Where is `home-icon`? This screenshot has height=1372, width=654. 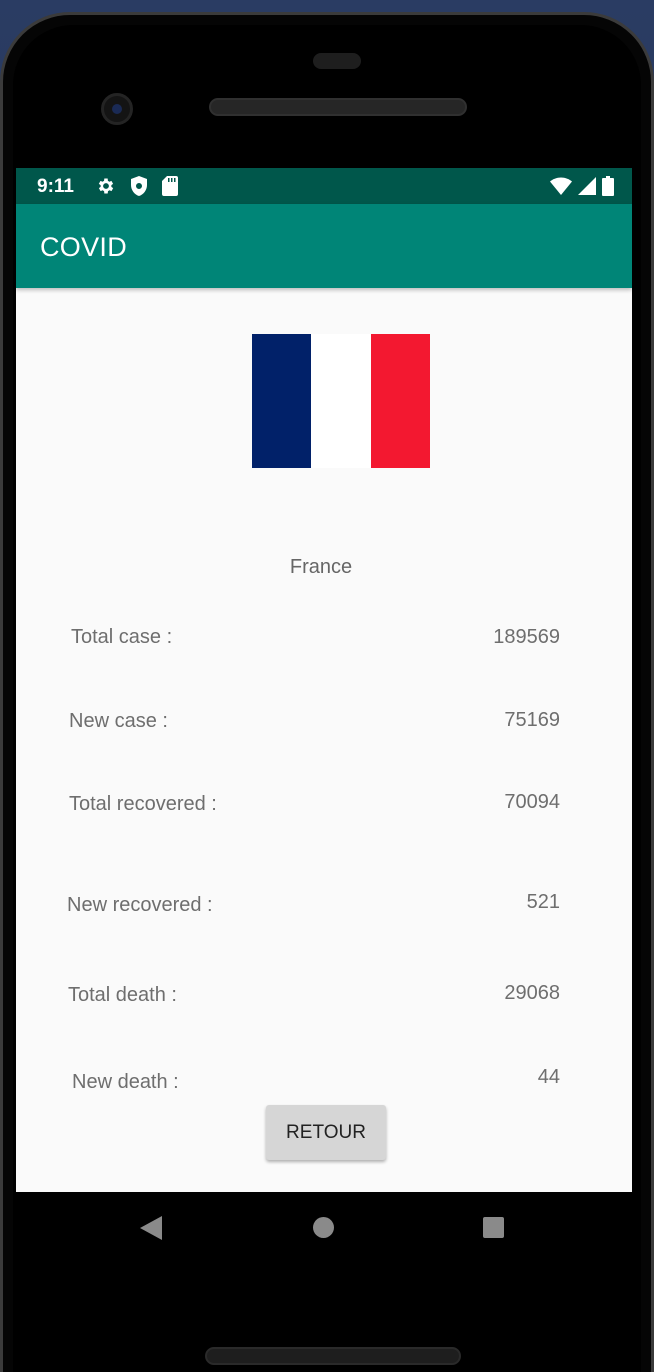
home-icon is located at coordinates (323, 1227).